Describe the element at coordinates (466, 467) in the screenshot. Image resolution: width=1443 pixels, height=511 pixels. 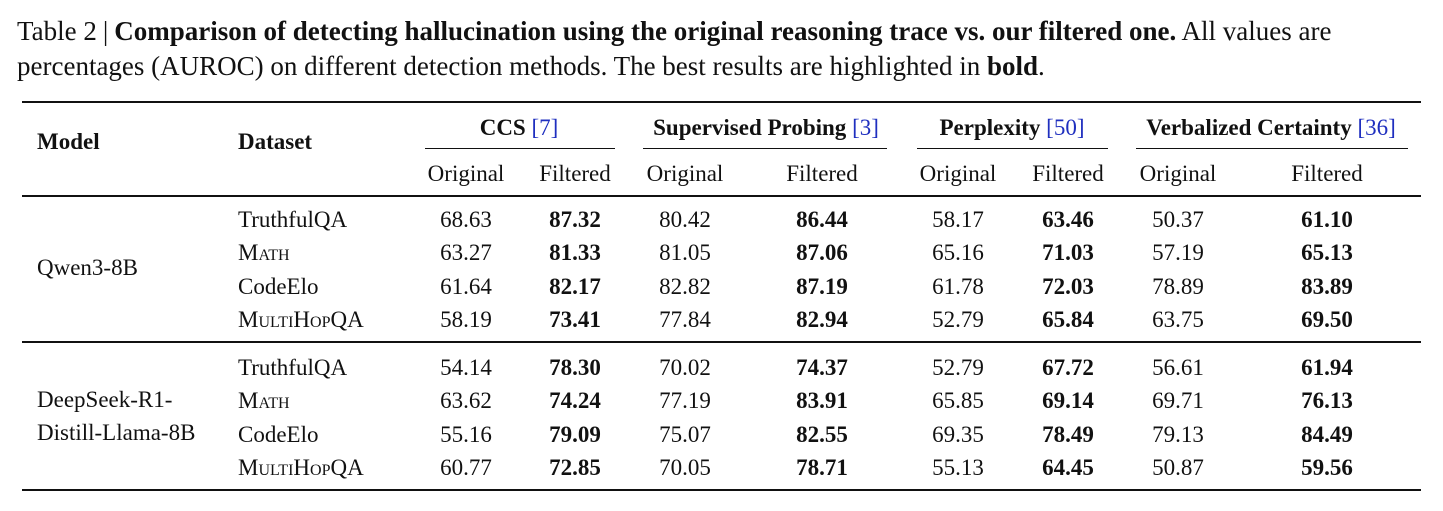
I see `value-cell: 60.77` at that location.